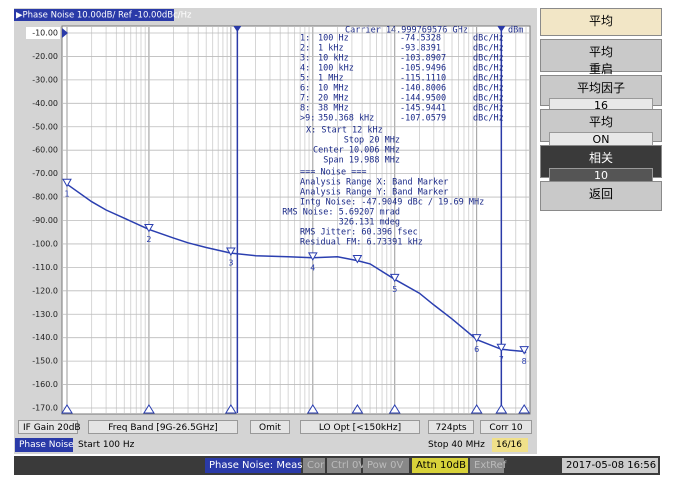  Describe the element at coordinates (361, 243) in the screenshot. I see `noise-line: Residual FM: 6.73391 kHz` at that location.